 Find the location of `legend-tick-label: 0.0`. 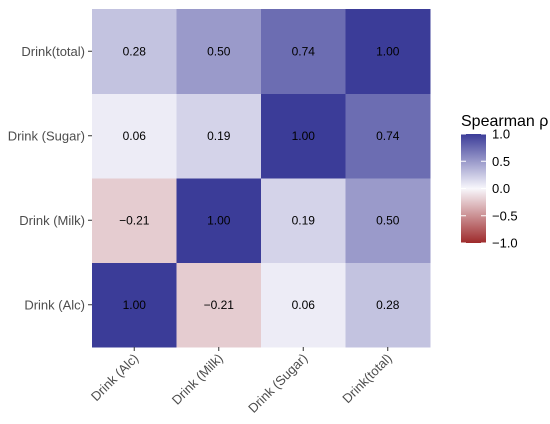

legend-tick-label: 0.0 is located at coordinates (501, 188).